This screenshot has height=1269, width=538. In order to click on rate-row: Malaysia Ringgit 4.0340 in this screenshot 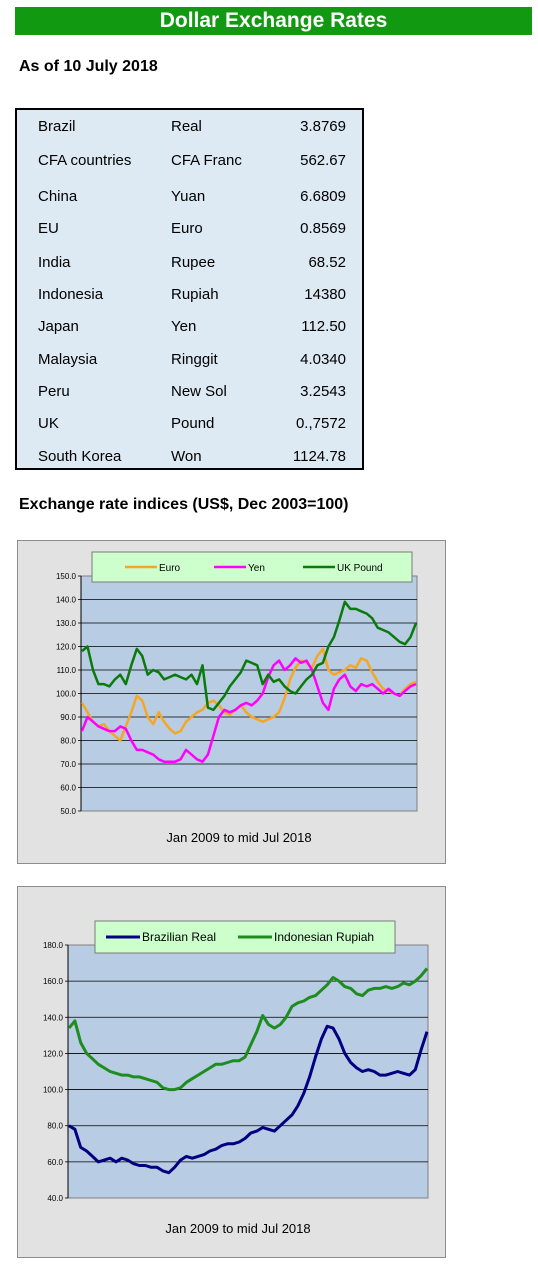, I will do `click(189, 362)`.